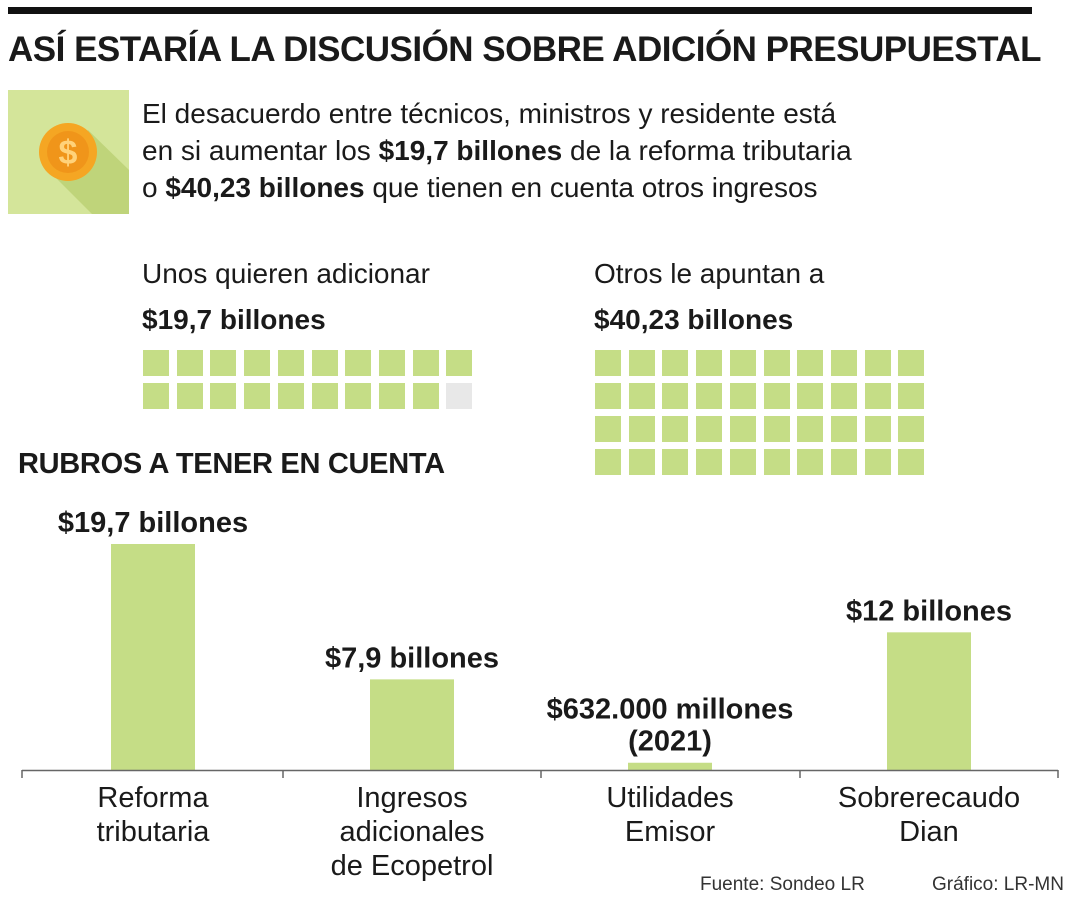  What do you see at coordinates (709, 273) in the screenshot?
I see `group-right-label: Otros le apuntan a` at bounding box center [709, 273].